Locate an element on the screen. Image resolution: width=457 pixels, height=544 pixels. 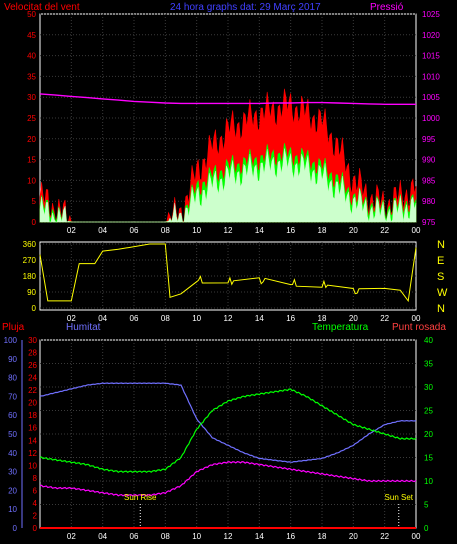
humidity-y-tick-label: 70 is located at coordinates (12, 396).